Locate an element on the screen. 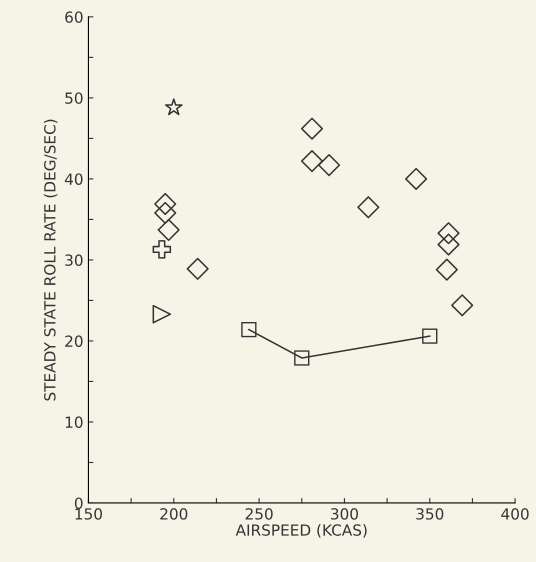 The height and width of the screenshot is (562, 536). y-tick-label: 20 is located at coordinates (74, 341).